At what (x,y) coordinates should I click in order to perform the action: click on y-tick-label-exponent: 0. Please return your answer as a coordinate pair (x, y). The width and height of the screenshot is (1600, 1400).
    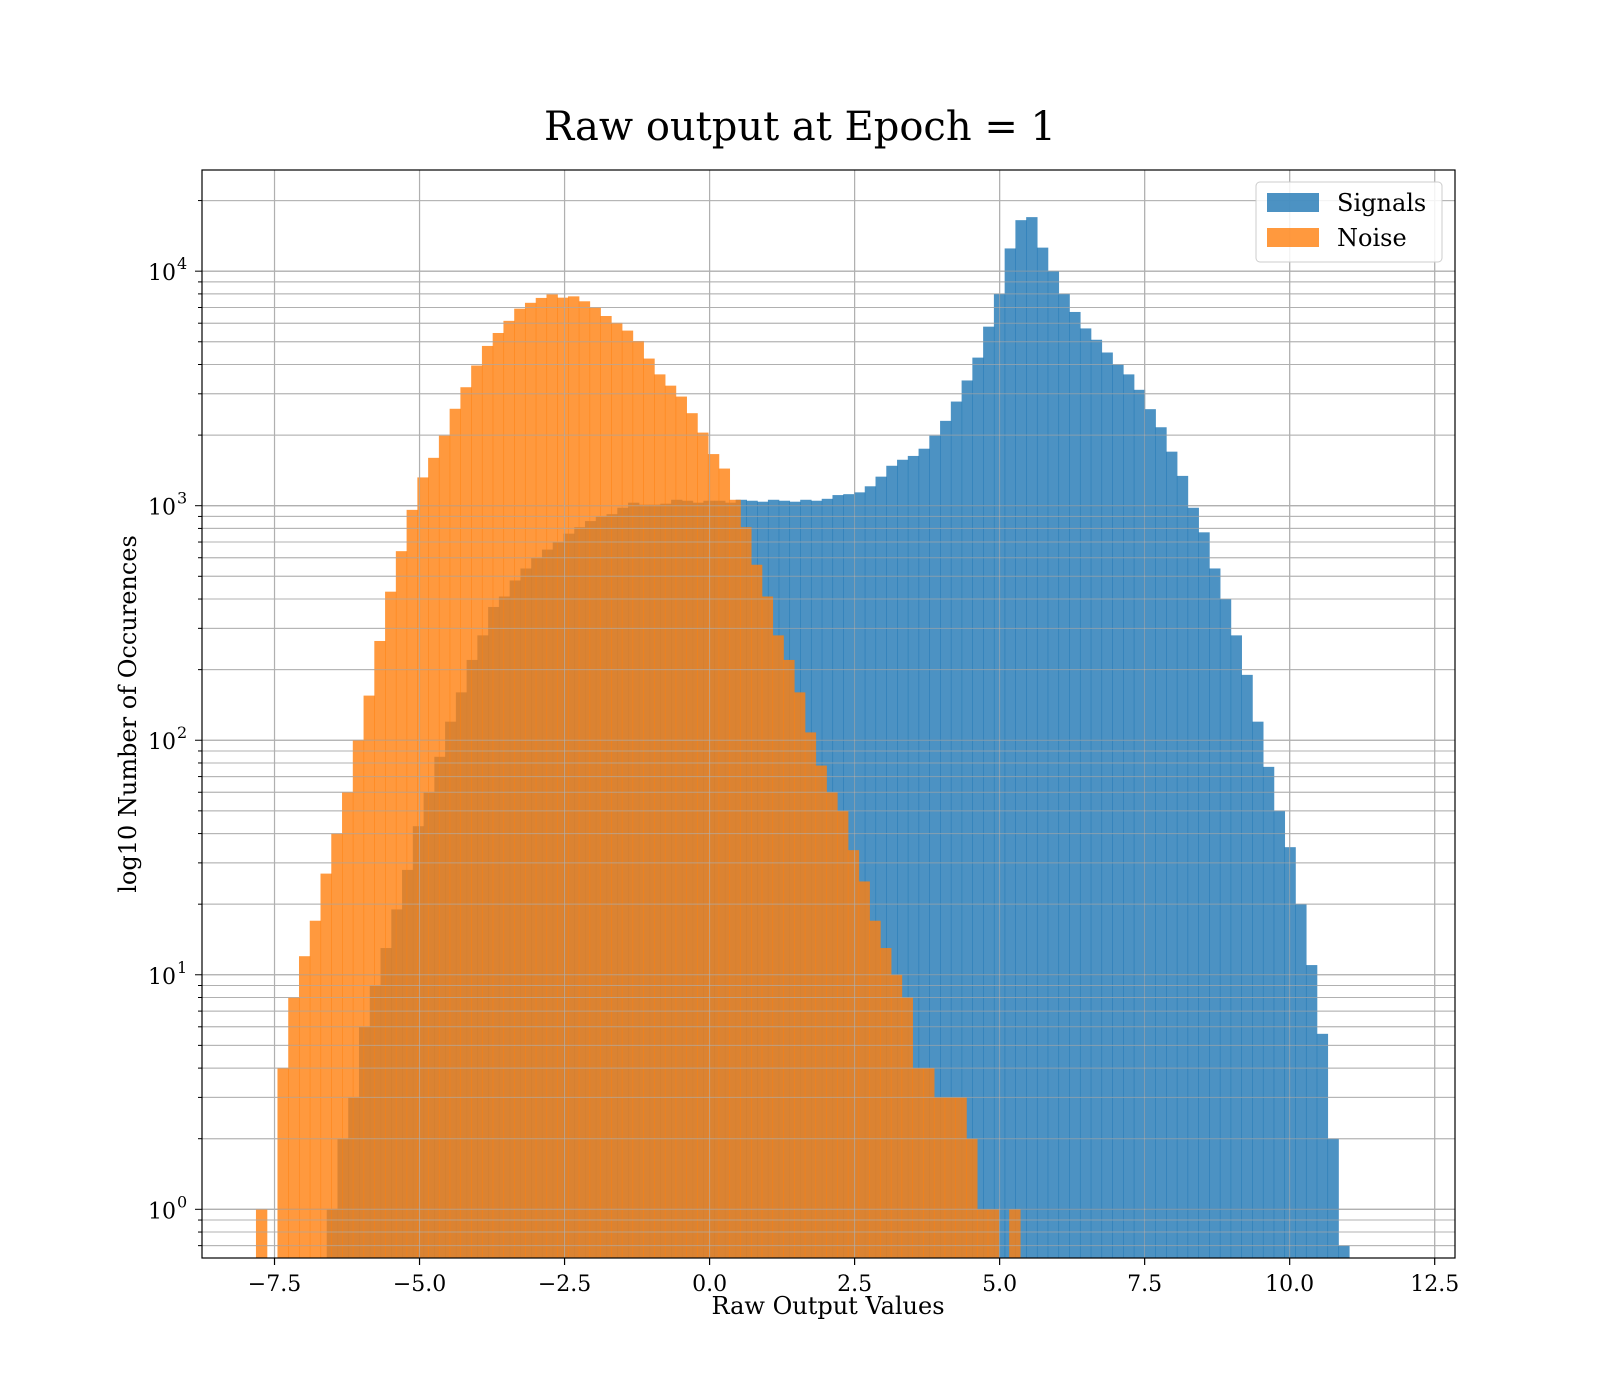
    Looking at the image, I should click on (182, 1201).